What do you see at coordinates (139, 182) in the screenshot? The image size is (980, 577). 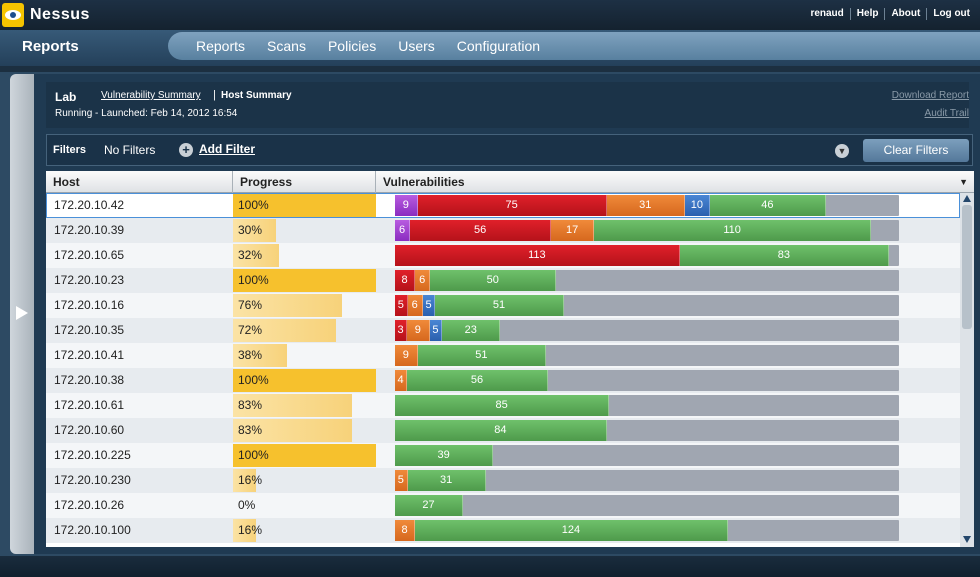 I see `column-host: Host` at bounding box center [139, 182].